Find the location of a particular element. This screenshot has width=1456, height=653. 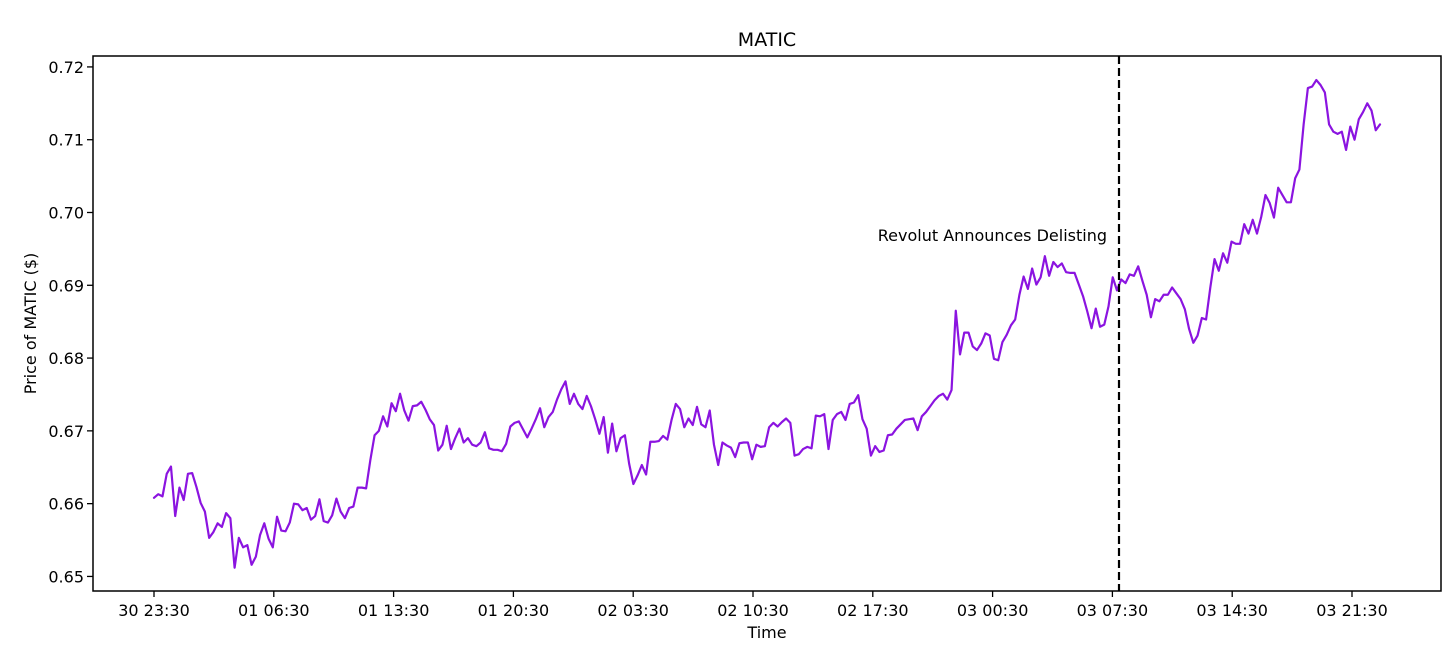

x-tick-label: 02 10:30 is located at coordinates (753, 610).